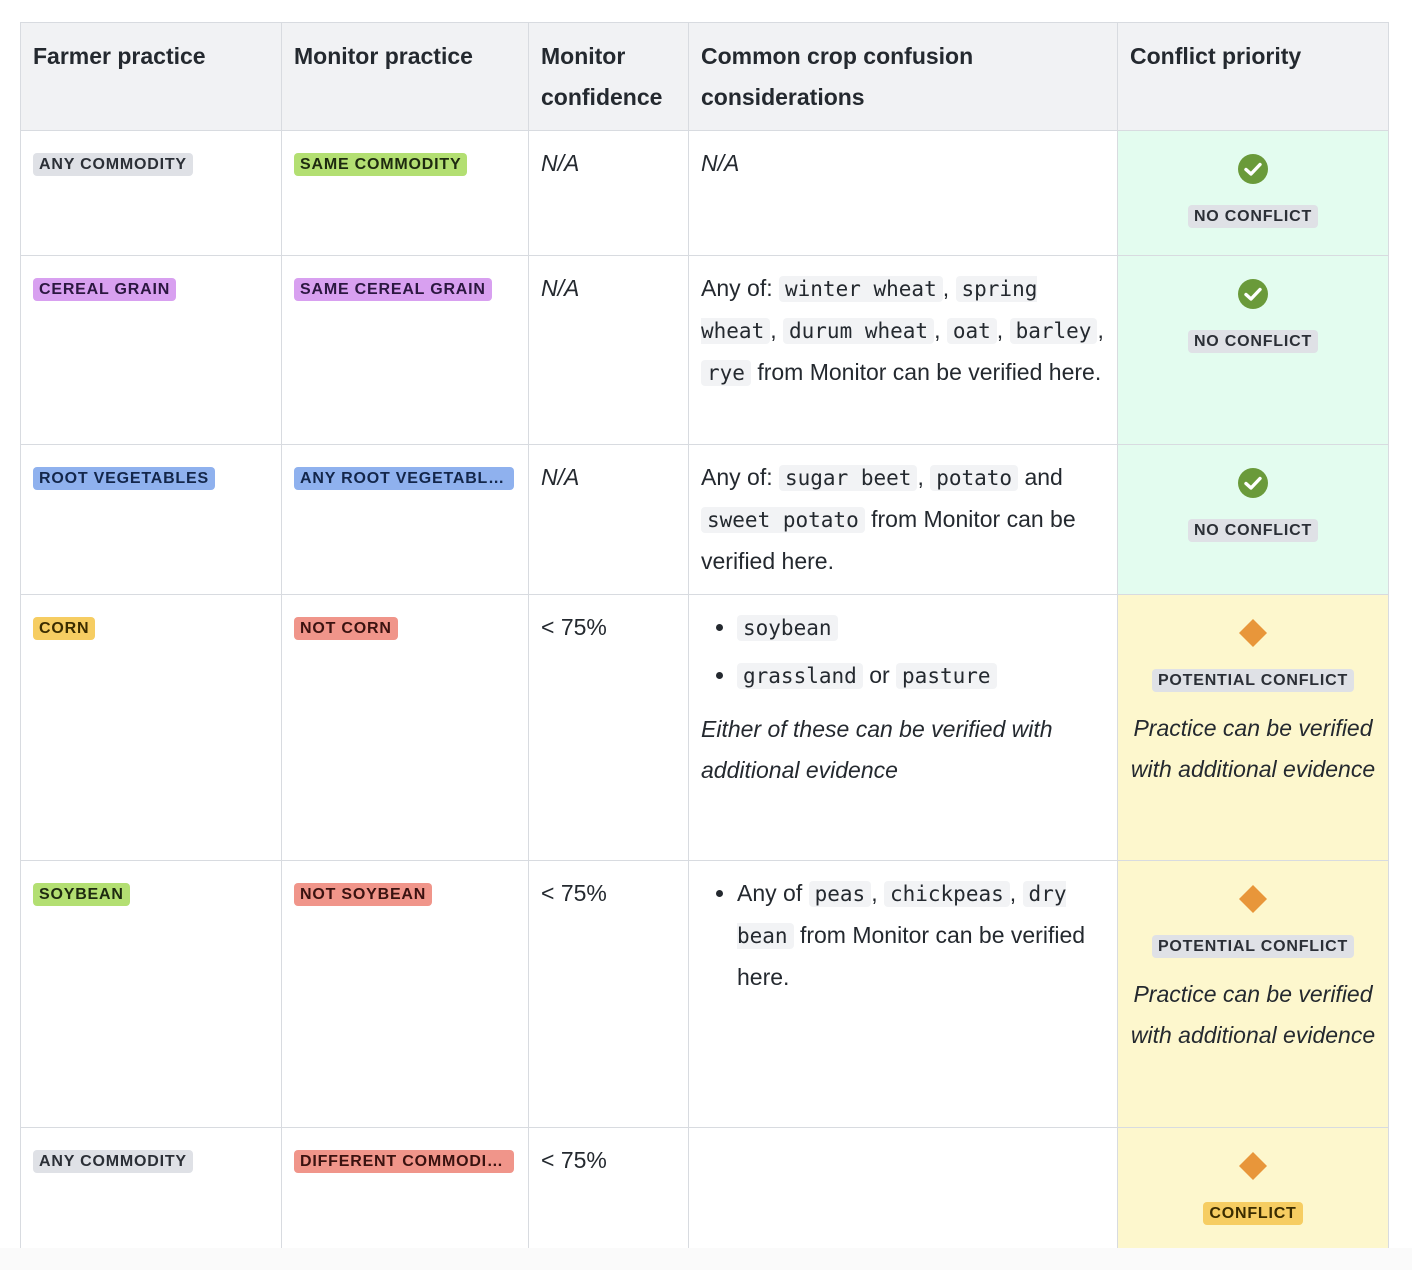  What do you see at coordinates (151, 727) in the screenshot?
I see `farmer-practice-cell: CORN` at bounding box center [151, 727].